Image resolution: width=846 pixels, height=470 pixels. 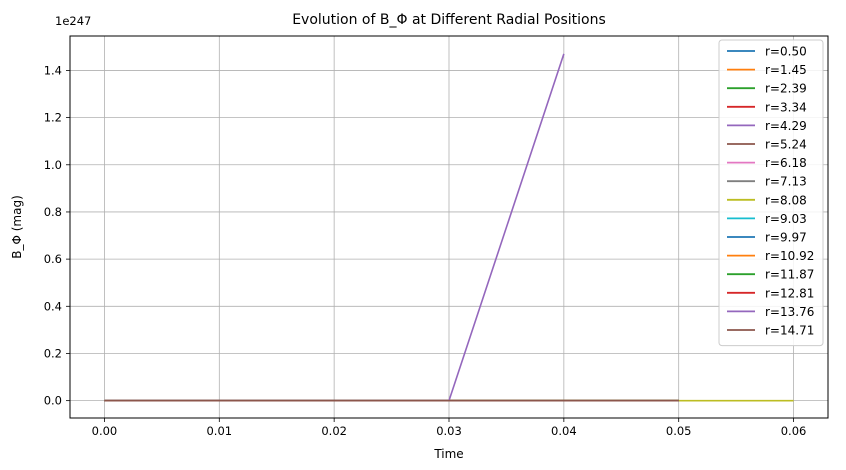 I want to click on legend-box, so click(x=771, y=193).